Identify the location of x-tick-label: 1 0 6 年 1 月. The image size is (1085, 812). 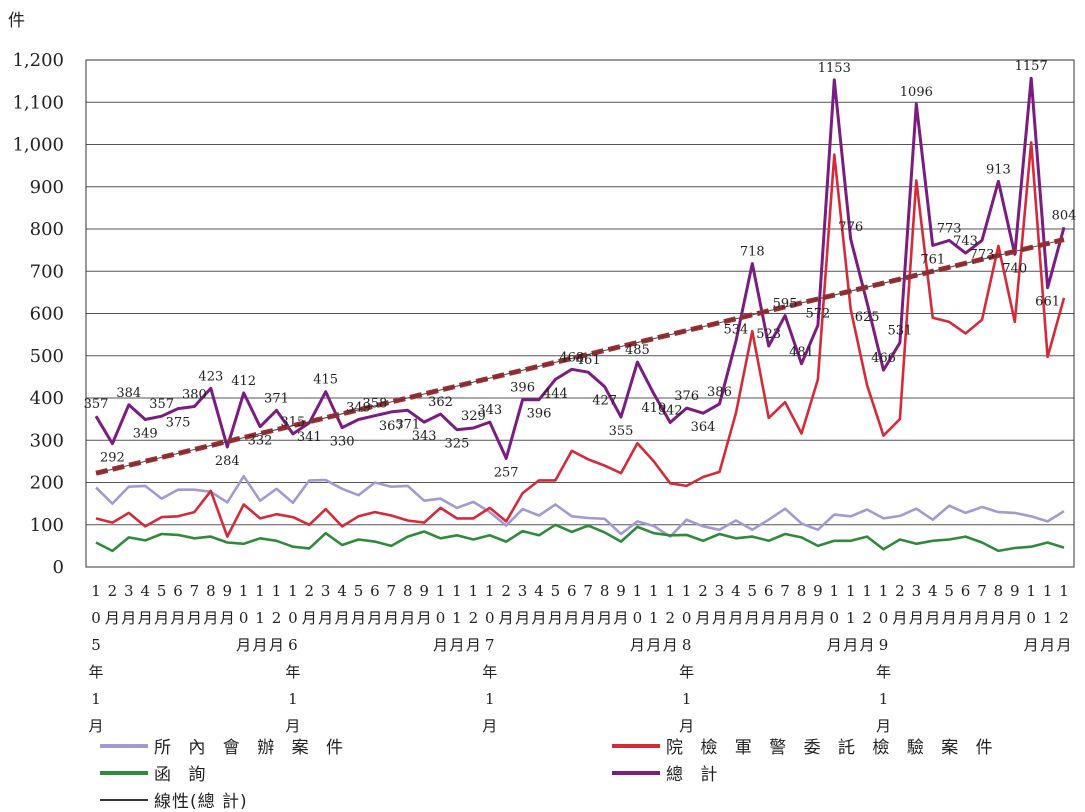
(292, 658).